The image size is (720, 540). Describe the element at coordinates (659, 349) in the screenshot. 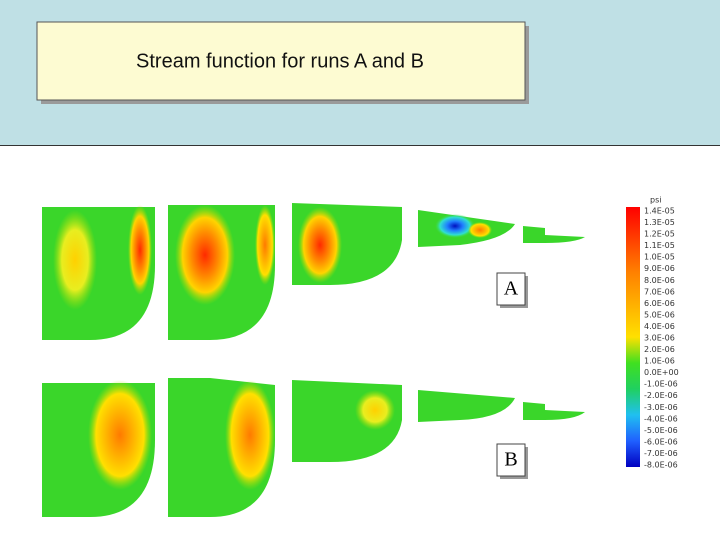

I see `colorbar-tick-label: 2.0E-06` at that location.